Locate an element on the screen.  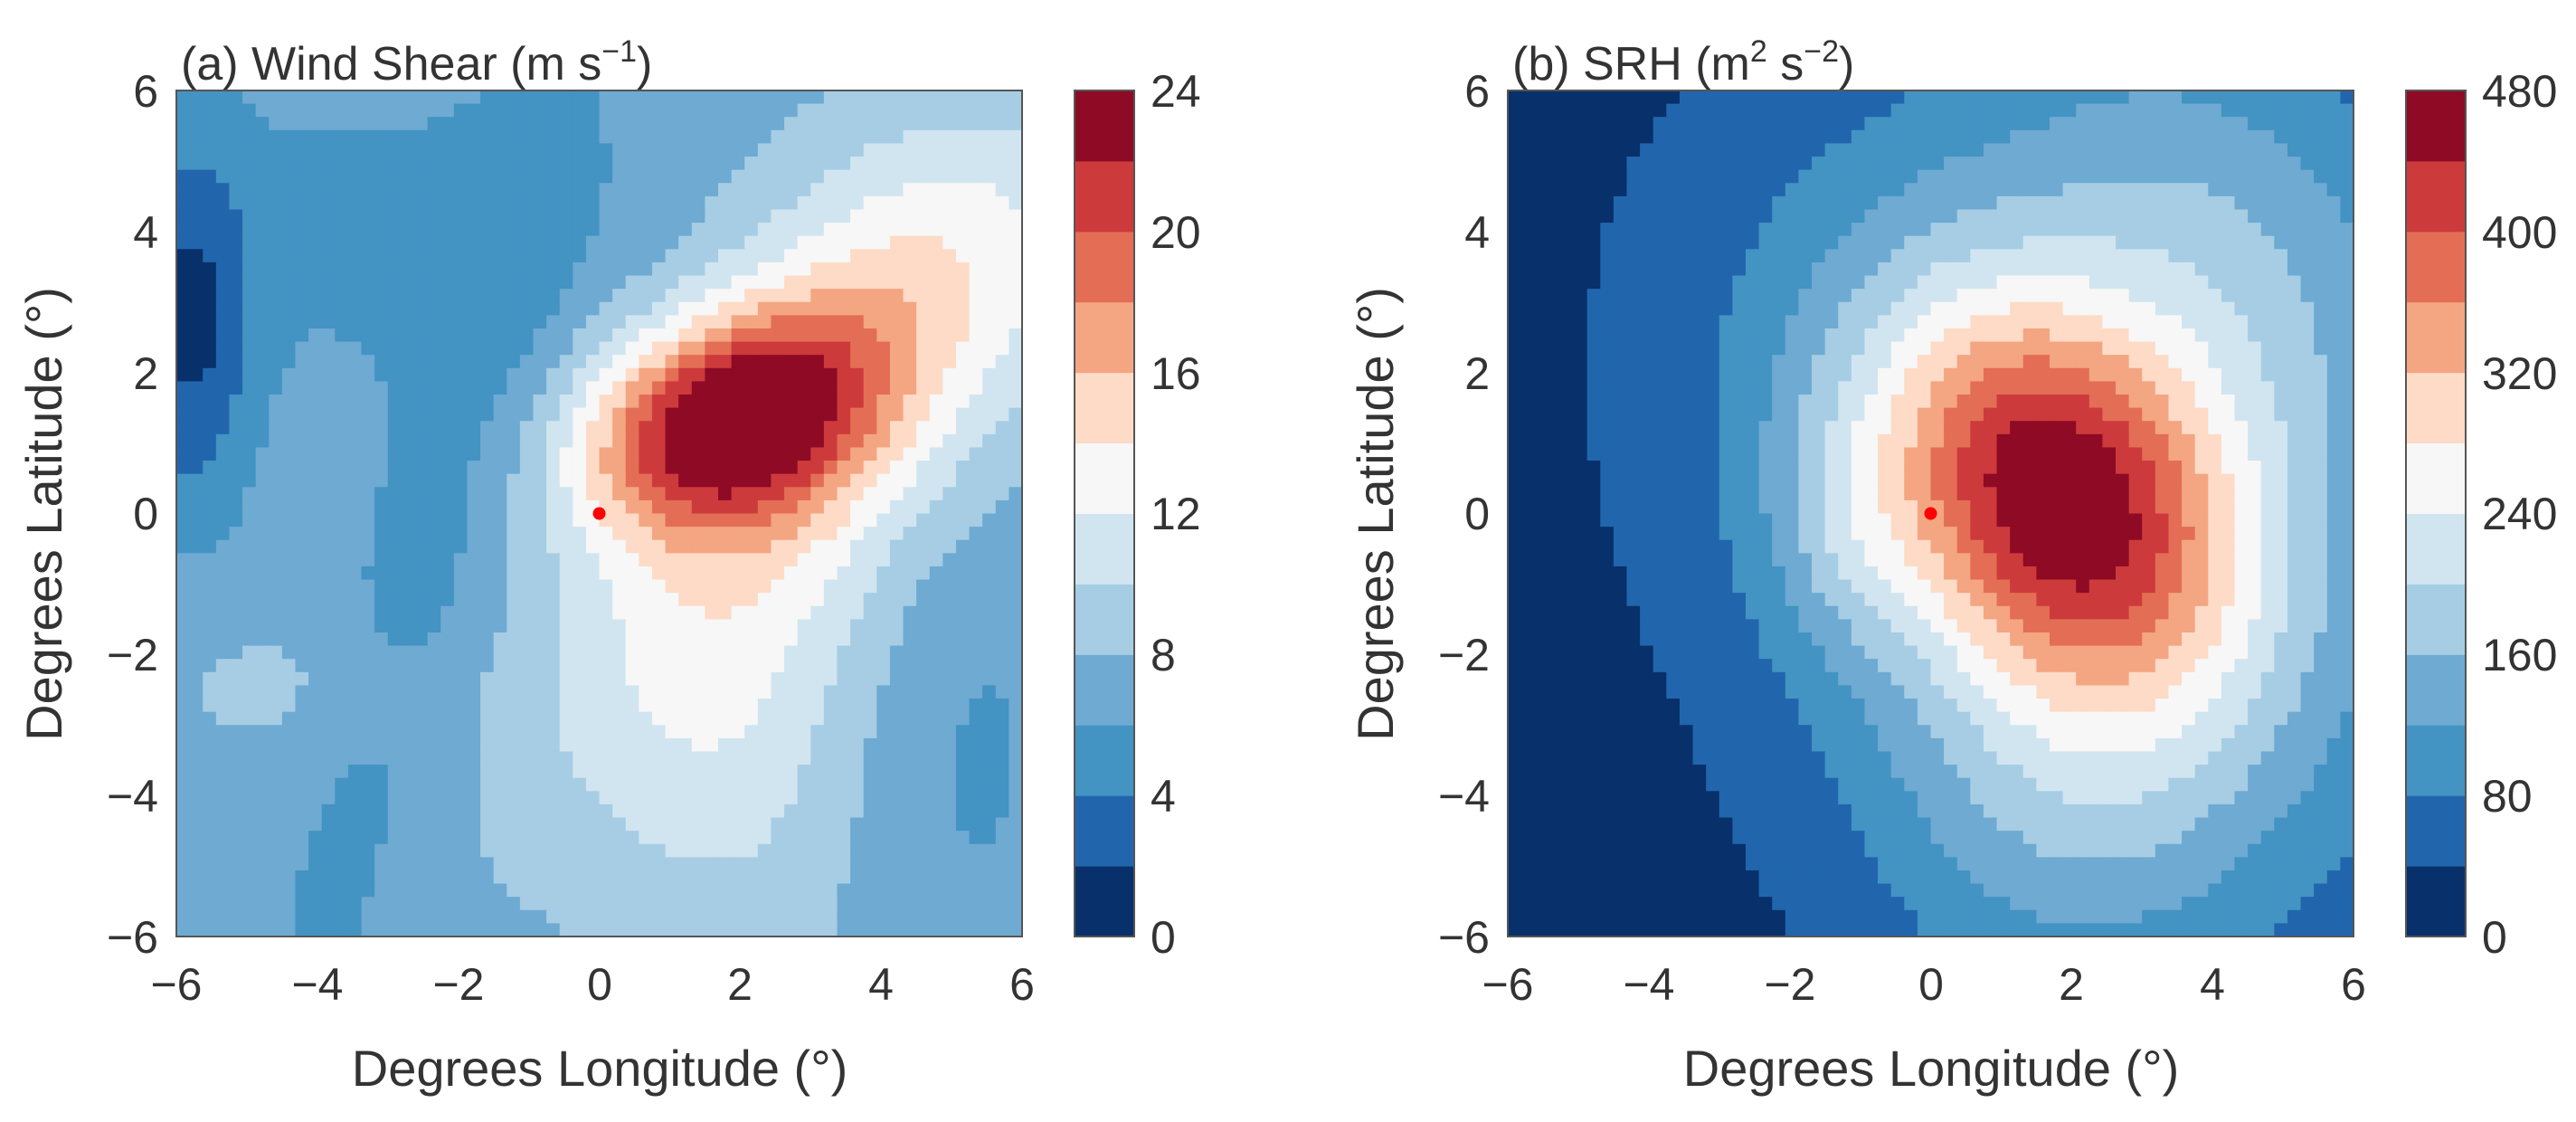
panel-a-origin-marker is located at coordinates (599, 513).